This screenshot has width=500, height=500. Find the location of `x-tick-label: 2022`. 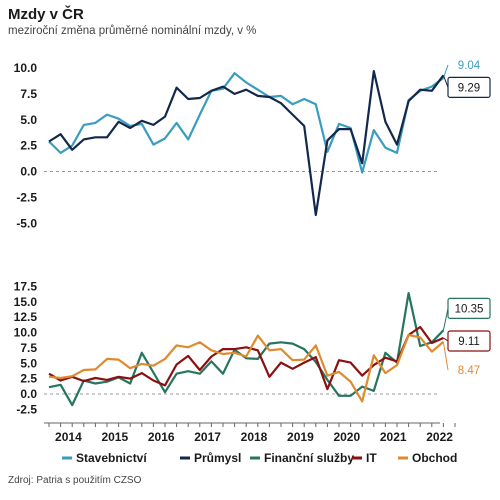

x-tick-label: 2022 is located at coordinates (439, 437).